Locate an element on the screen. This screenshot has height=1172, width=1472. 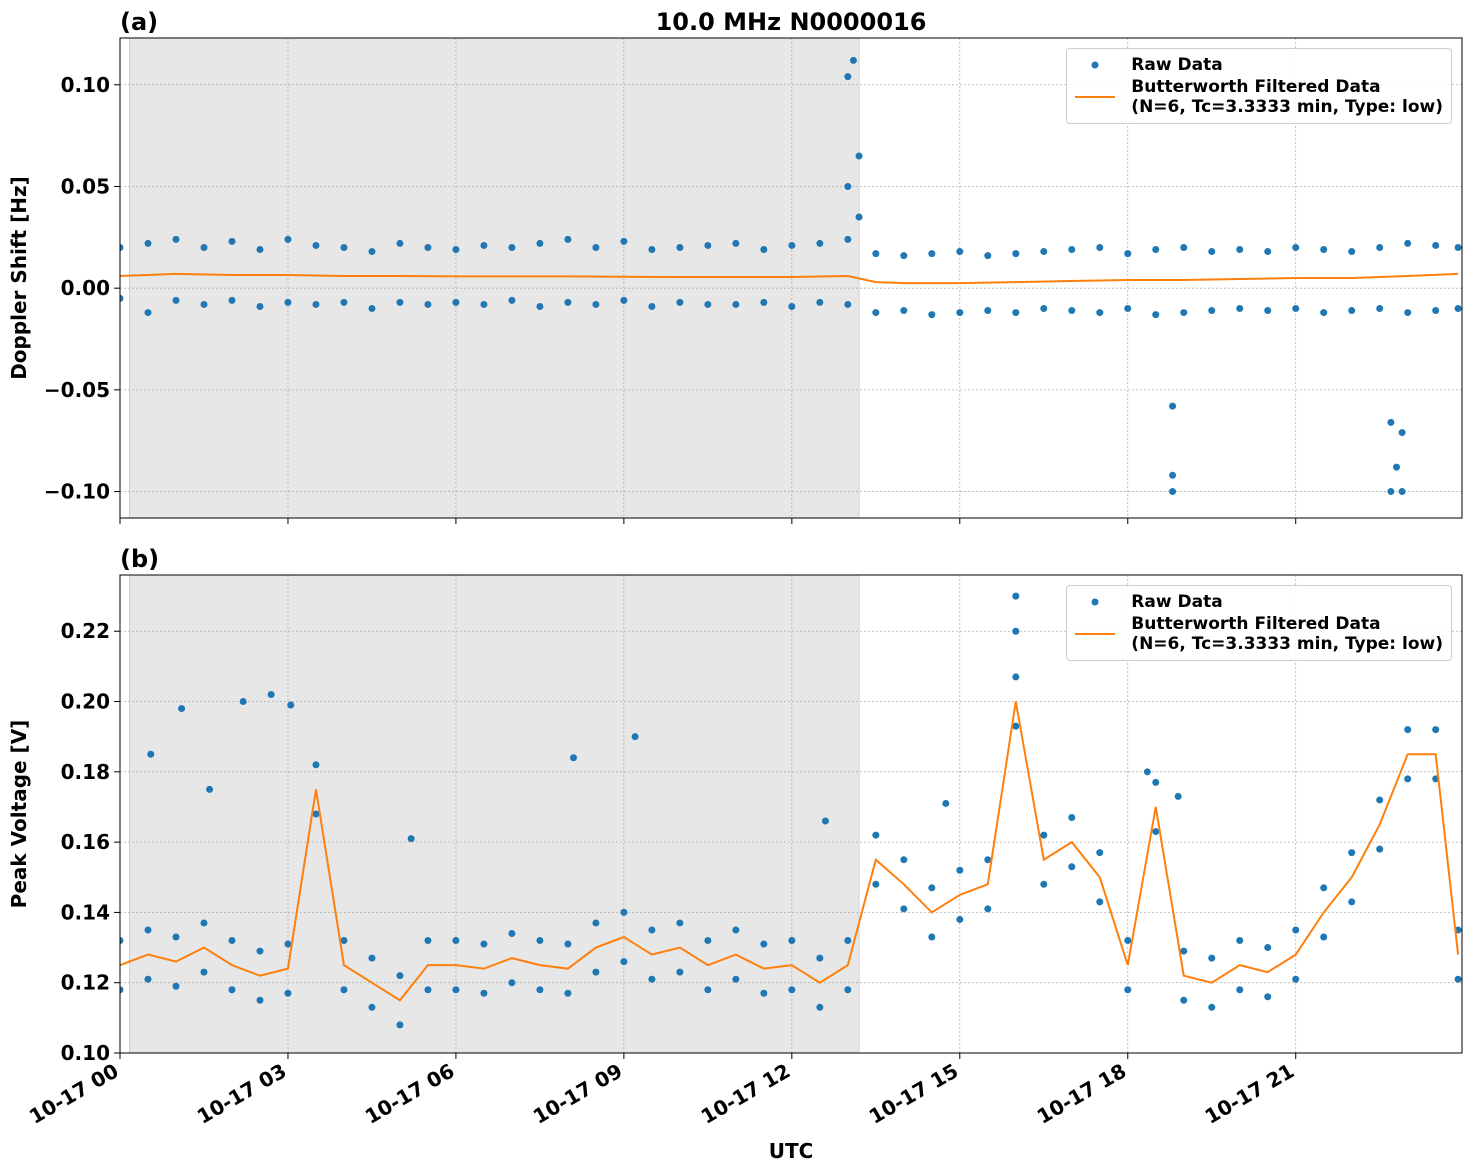
y-tick-label: 0.14 is located at coordinates (85, 912).